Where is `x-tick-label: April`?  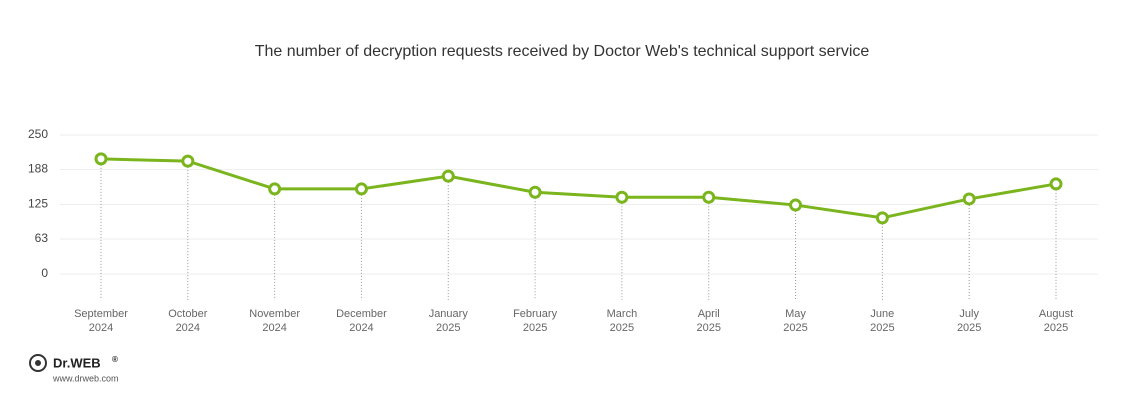 x-tick-label: April is located at coordinates (709, 314).